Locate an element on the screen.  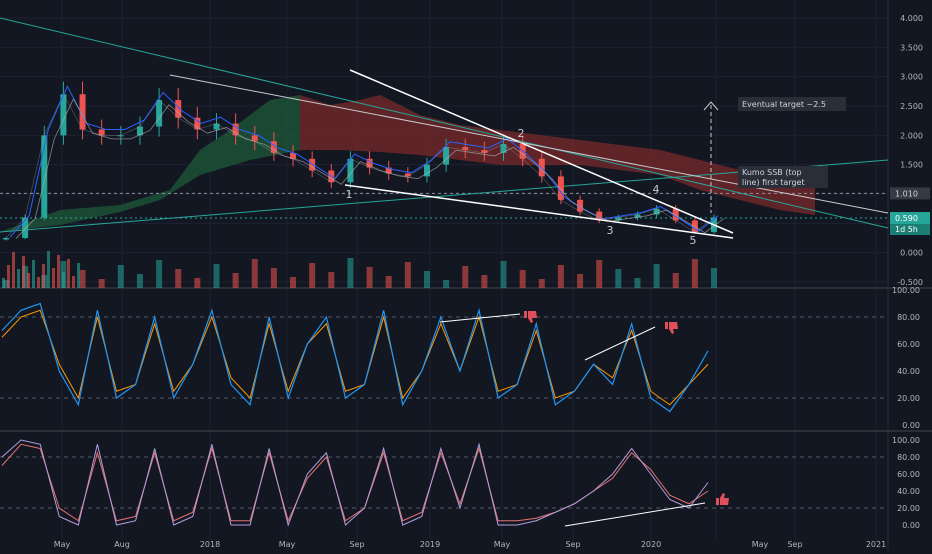
osc2-axis-label: 20.00 is located at coordinates (908, 508).